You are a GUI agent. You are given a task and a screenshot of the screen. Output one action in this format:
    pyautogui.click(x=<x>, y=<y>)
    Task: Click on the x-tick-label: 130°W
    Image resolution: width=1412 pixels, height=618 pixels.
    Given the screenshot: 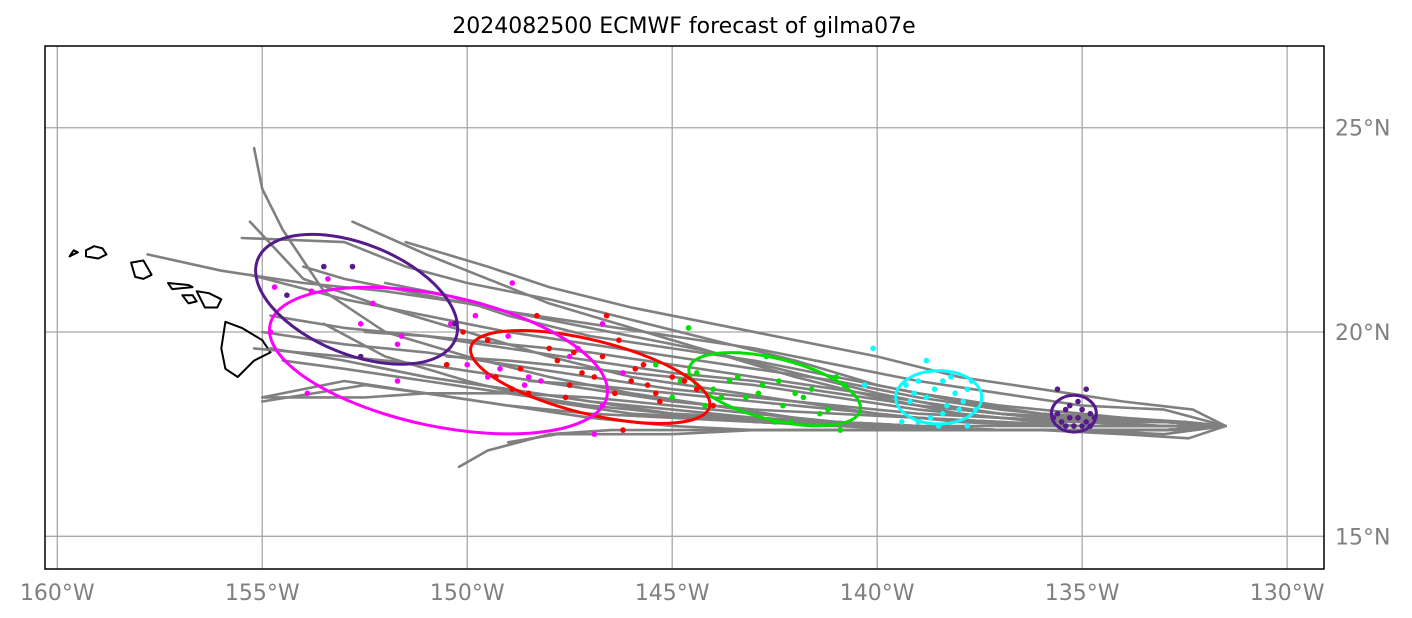 What is the action you would take?
    pyautogui.click(x=1287, y=593)
    